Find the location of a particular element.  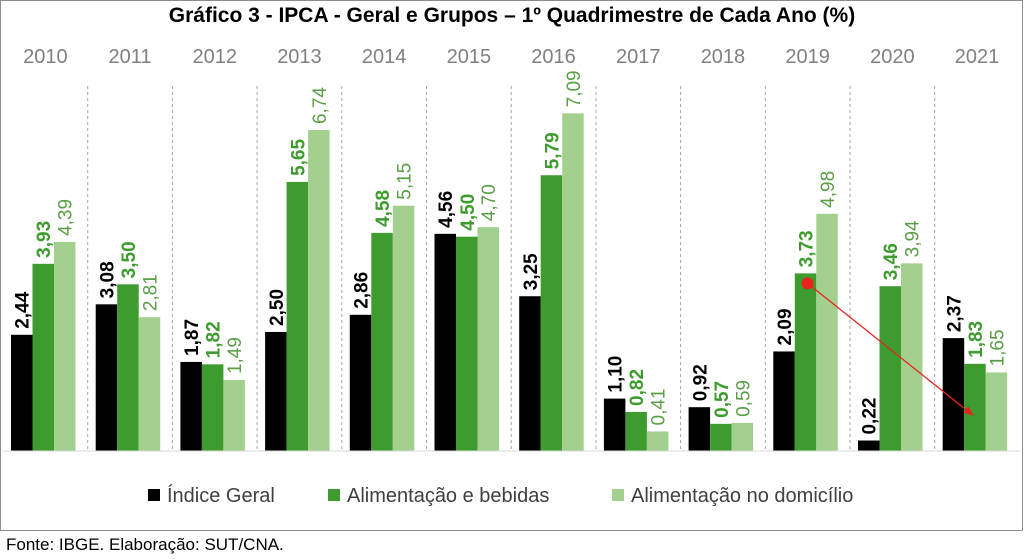

year-label-2013: 2013 is located at coordinates (299, 57).